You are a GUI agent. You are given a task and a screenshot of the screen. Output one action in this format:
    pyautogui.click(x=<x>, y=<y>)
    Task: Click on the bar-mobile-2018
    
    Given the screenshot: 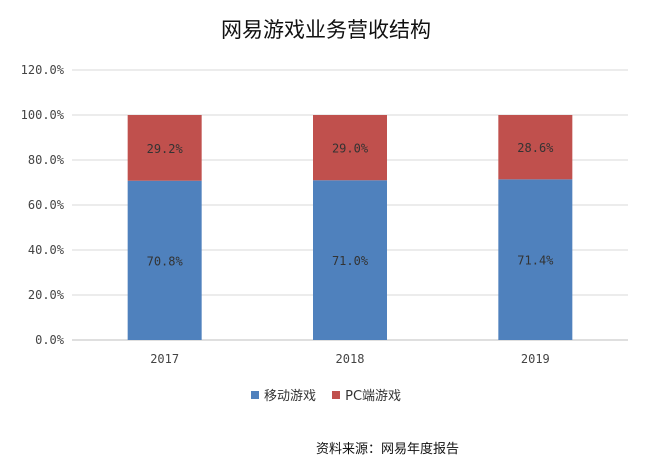 What is the action you would take?
    pyautogui.click(x=350, y=260)
    